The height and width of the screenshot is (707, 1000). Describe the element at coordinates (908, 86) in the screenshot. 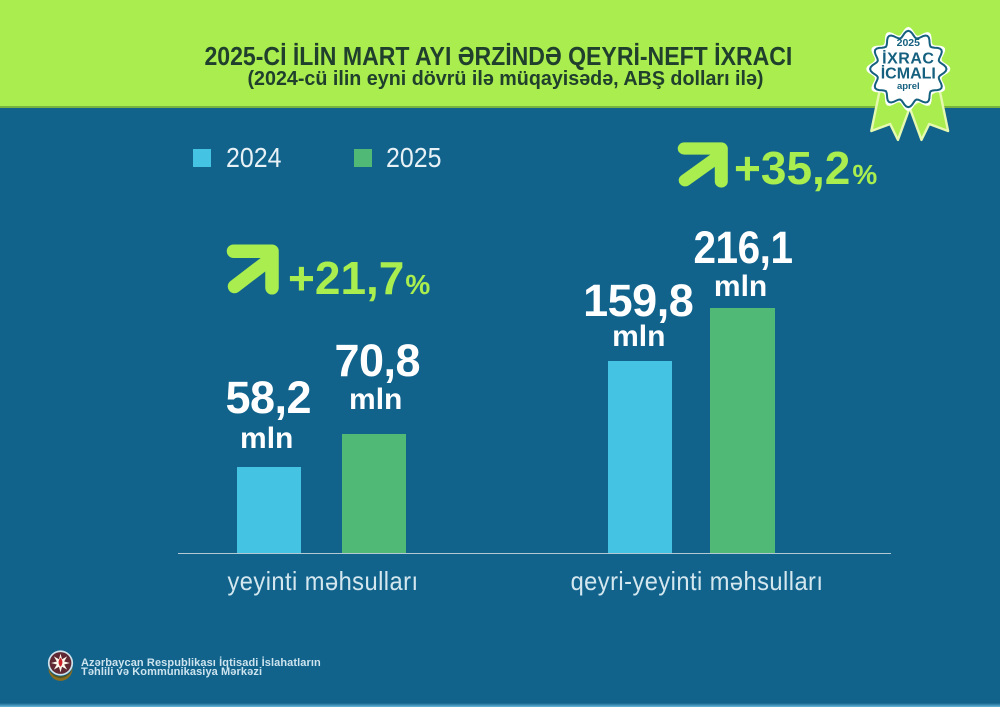

I see `svg-text: aprel` at that location.